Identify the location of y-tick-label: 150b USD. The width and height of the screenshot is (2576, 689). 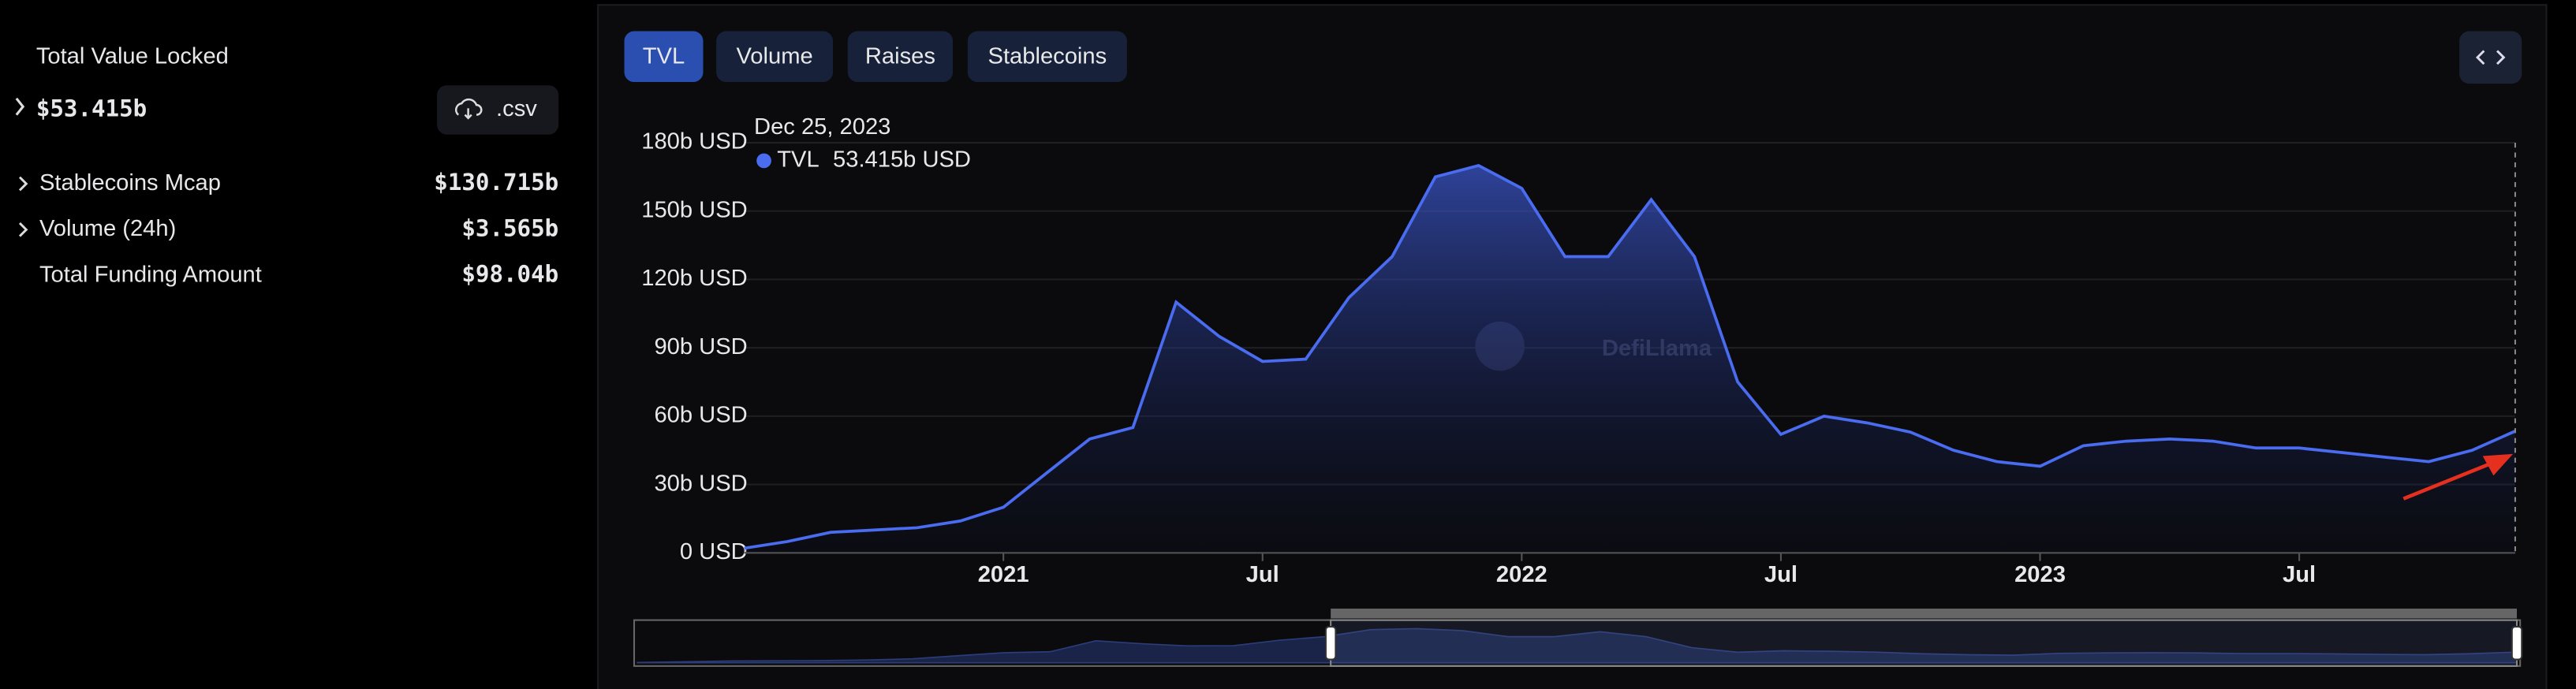
(694, 209).